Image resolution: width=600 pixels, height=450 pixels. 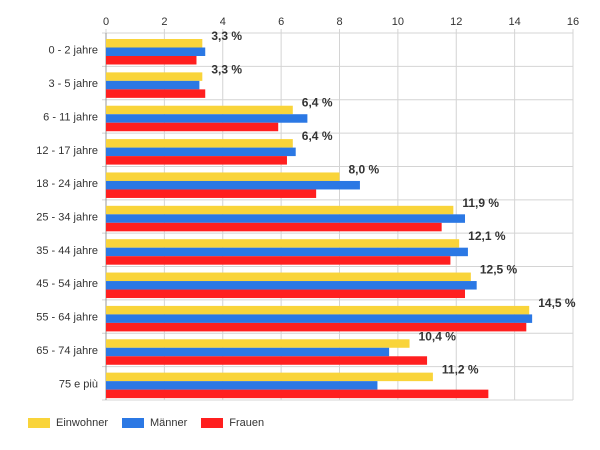 I want to click on category-label-8: 55 - 64 jahre, so click(x=67, y=318).